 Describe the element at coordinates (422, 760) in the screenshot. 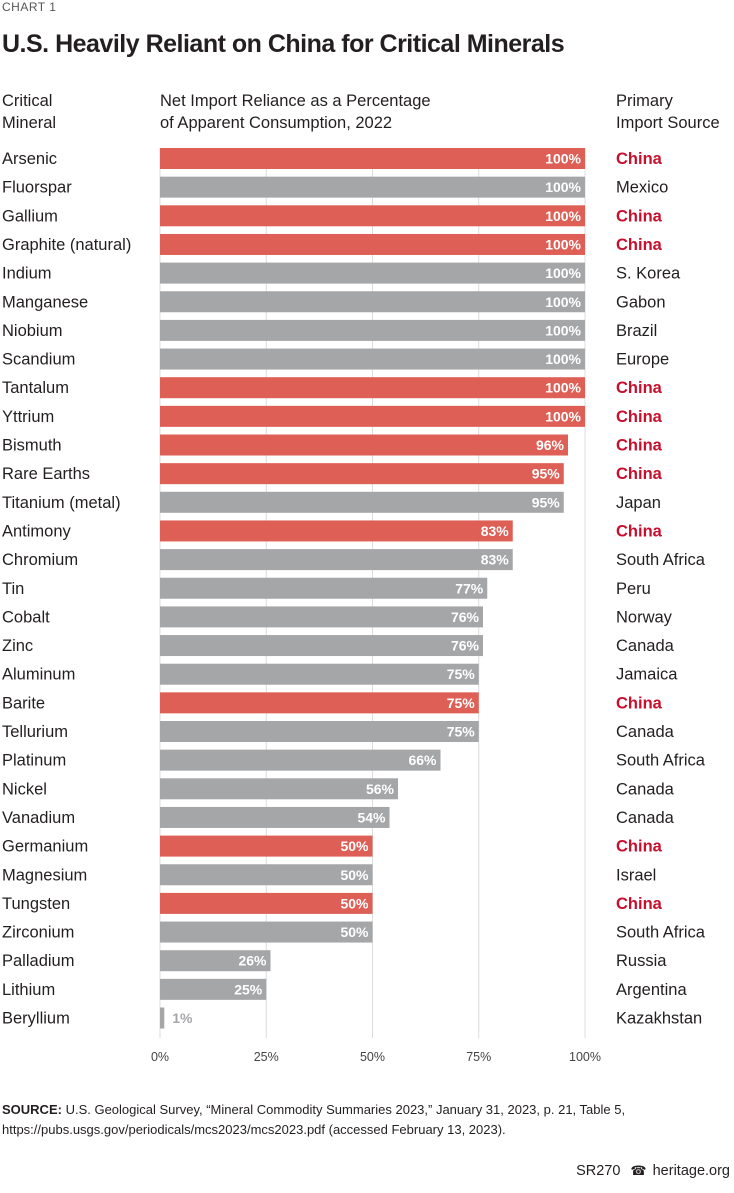

I see `bar-value-label: 66%` at that location.